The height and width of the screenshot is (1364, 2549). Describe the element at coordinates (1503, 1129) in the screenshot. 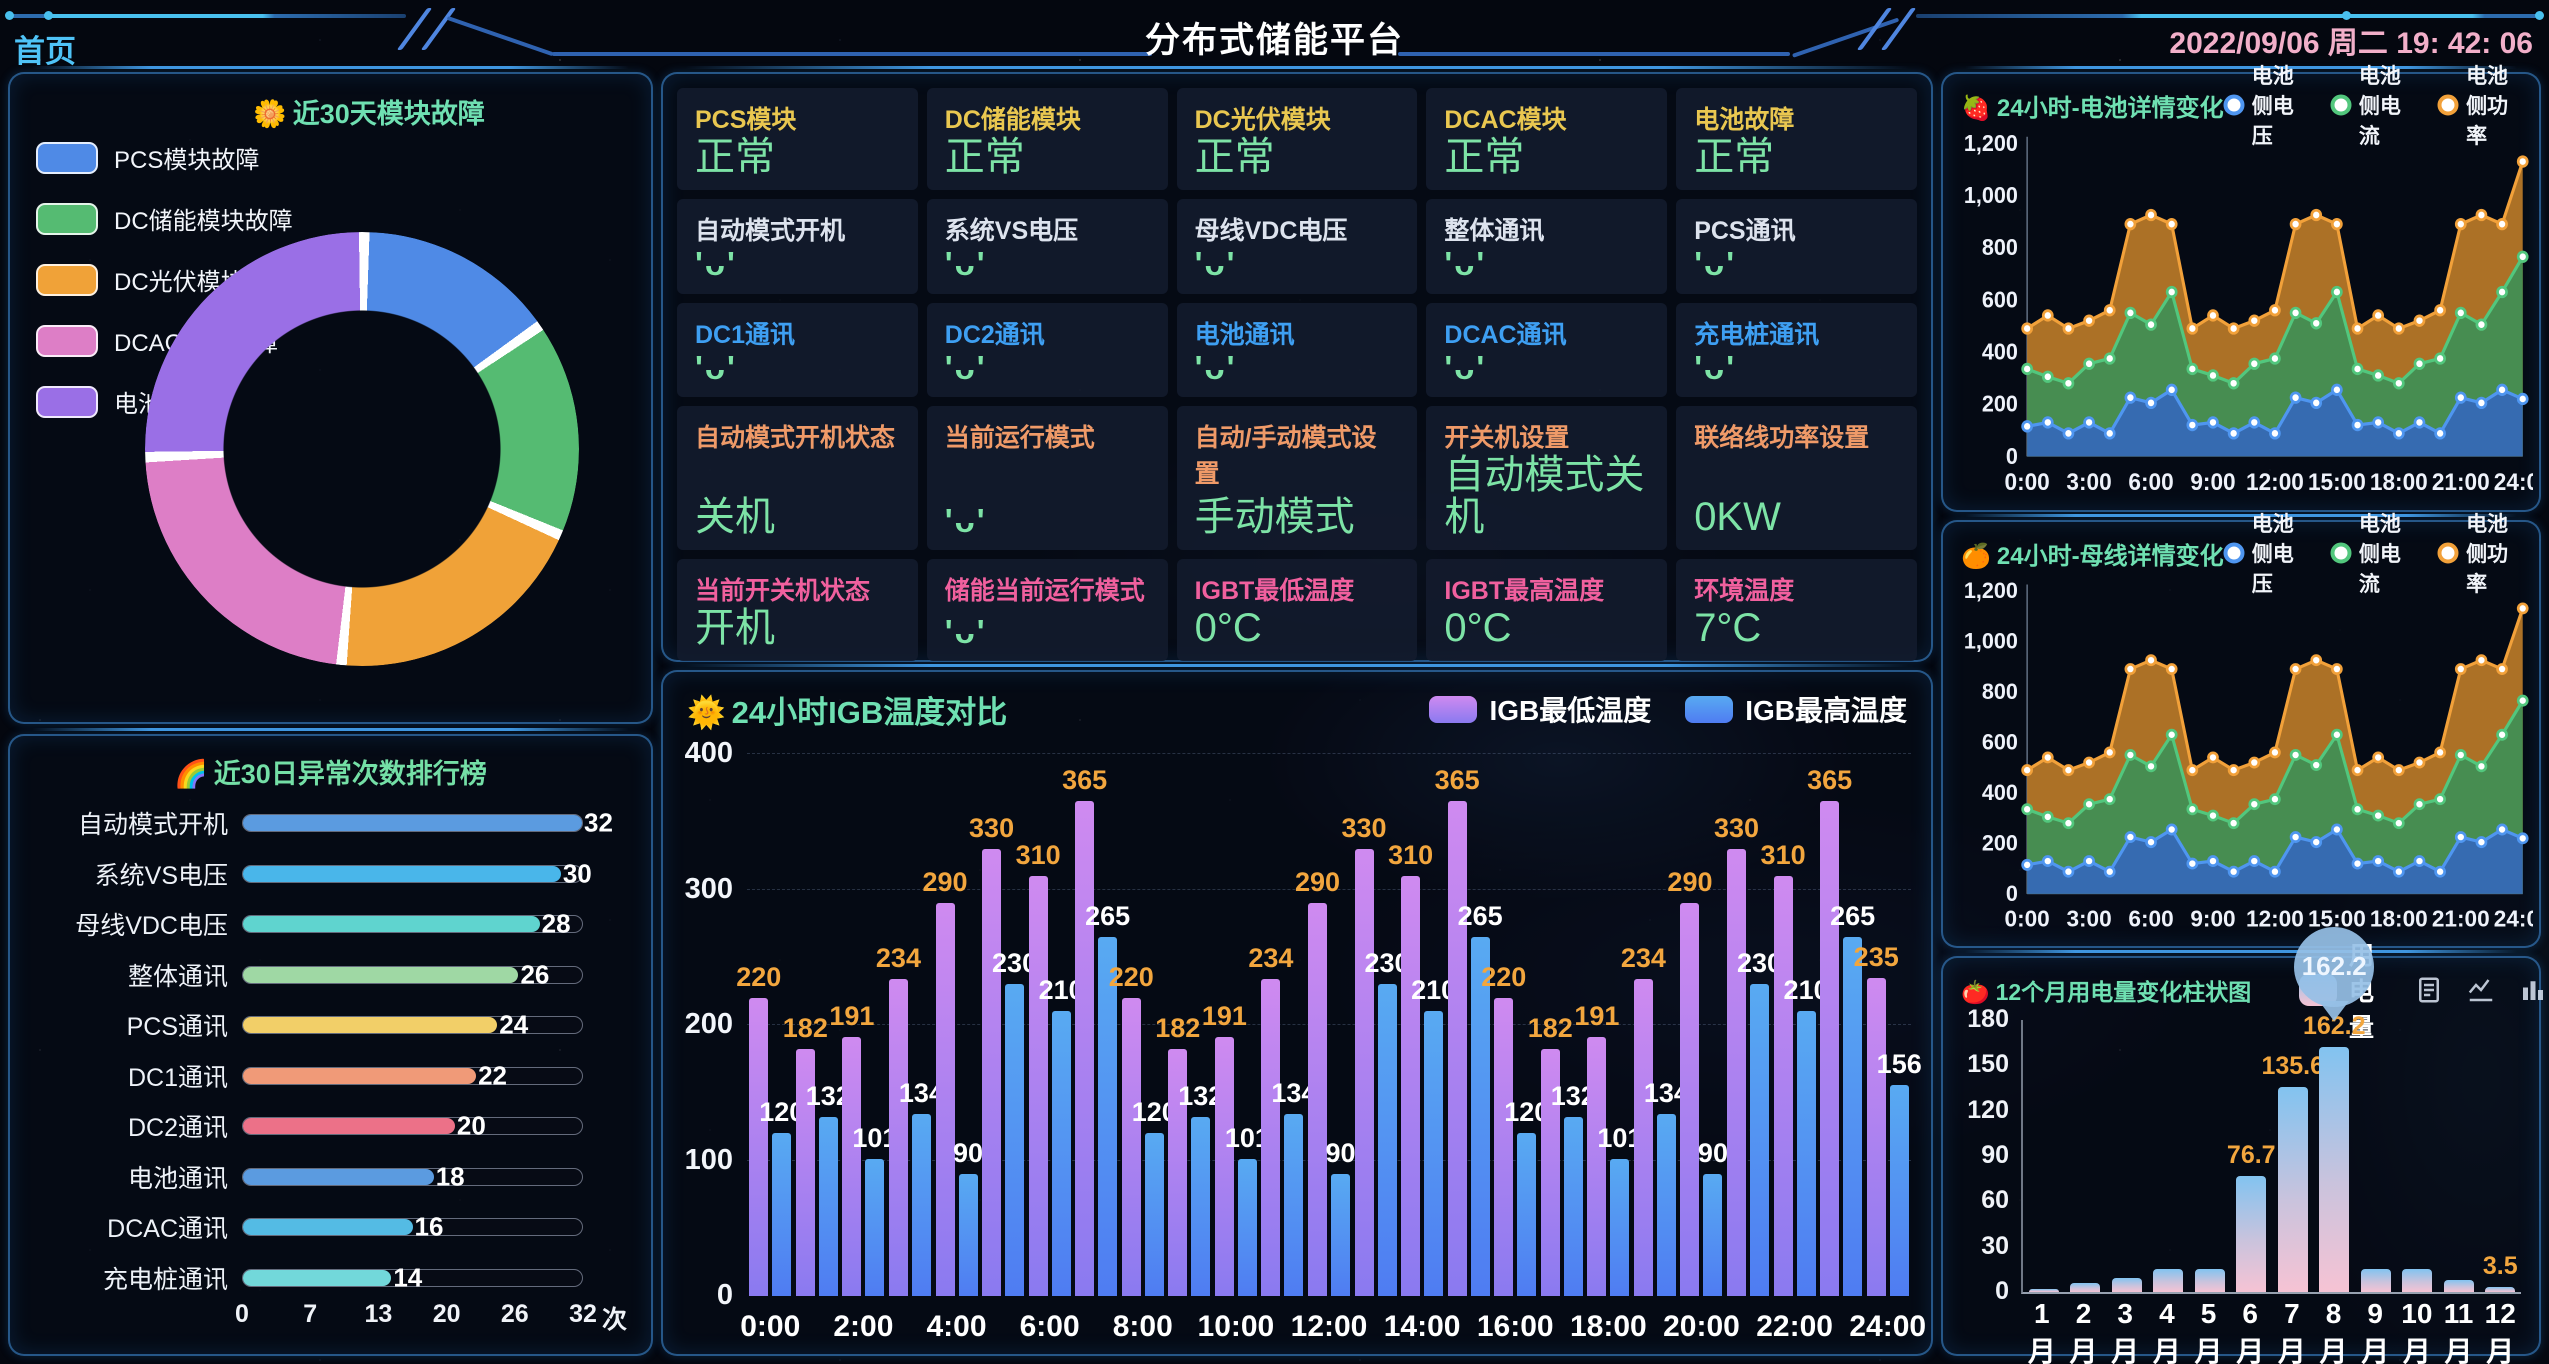

I see `igb-min-bar: 220` at that location.